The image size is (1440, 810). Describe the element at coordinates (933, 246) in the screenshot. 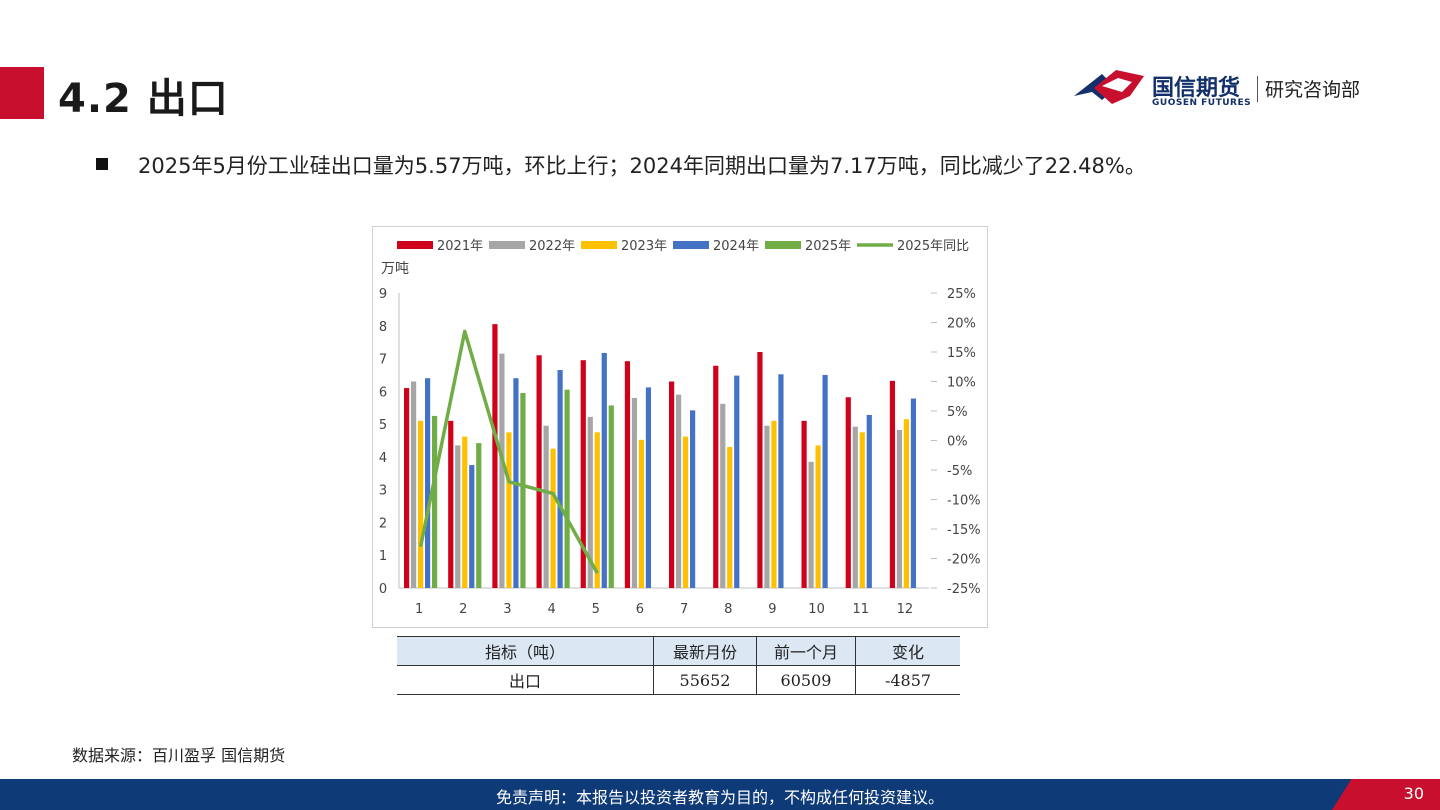

I see `legend-label-2025年同比: 2025年同比` at that location.